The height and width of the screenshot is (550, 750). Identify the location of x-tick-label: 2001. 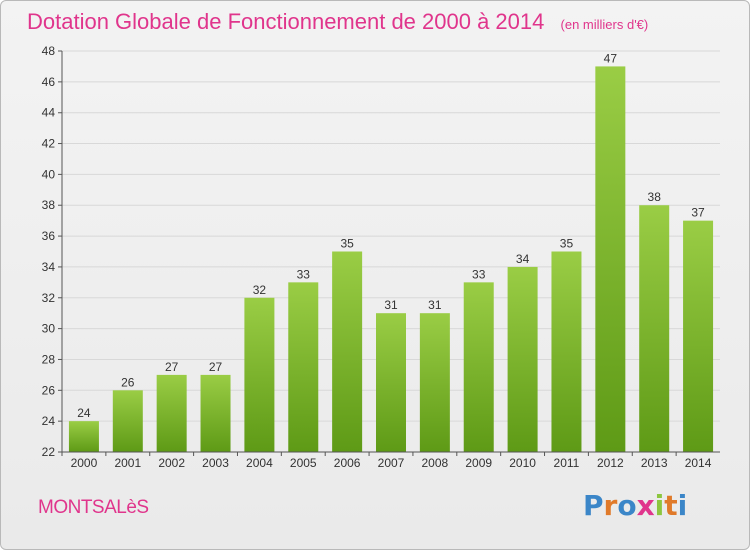
(127, 463).